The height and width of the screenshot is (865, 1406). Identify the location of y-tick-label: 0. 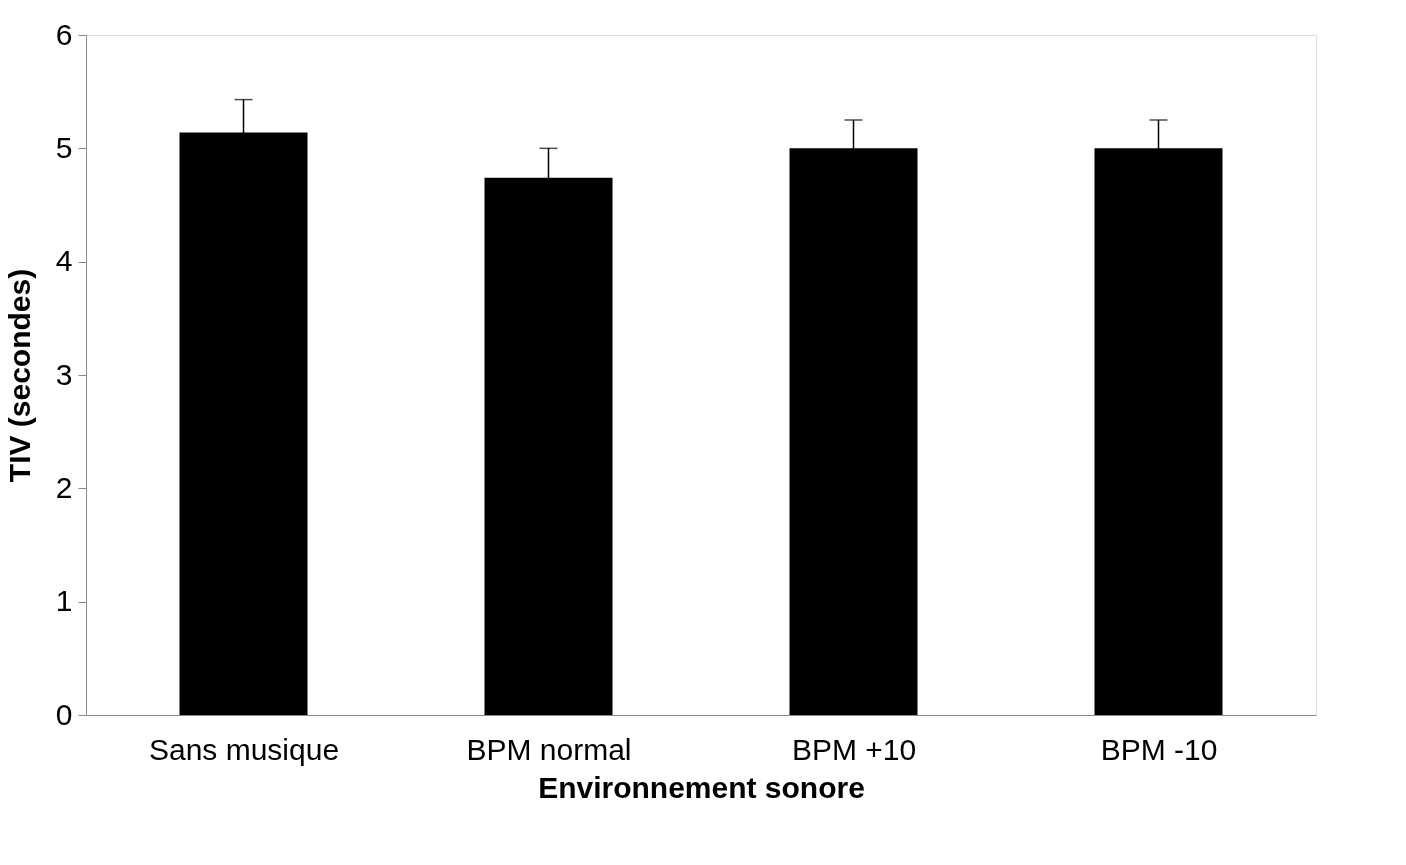
(64, 714).